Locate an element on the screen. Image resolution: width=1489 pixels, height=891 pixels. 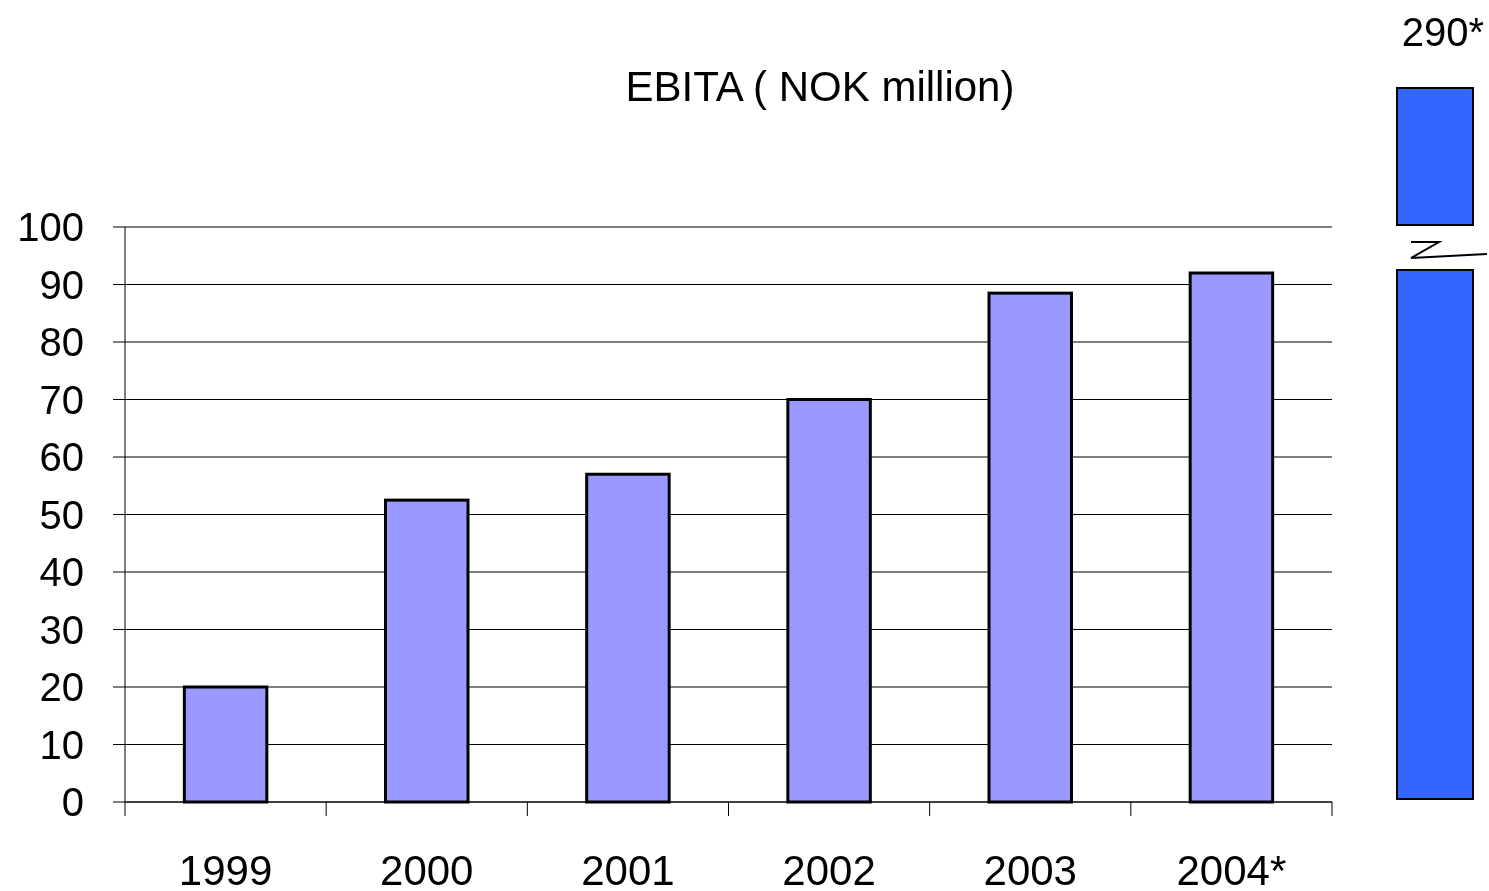
y-tick-label: 50 is located at coordinates (61, 514).